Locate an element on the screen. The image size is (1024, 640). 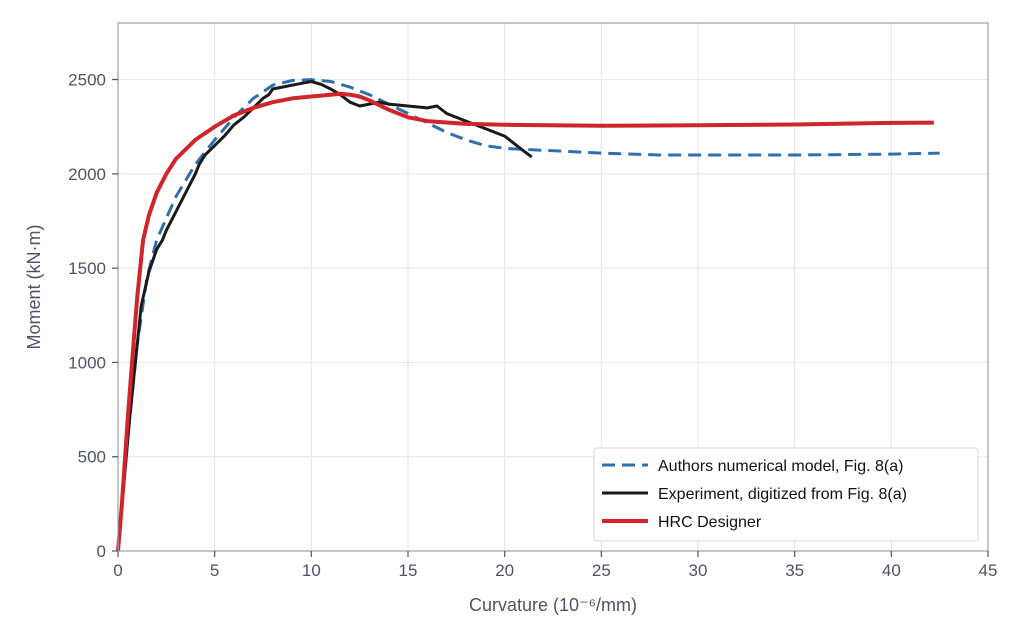
y-tick-label: 1500 is located at coordinates (87, 268).